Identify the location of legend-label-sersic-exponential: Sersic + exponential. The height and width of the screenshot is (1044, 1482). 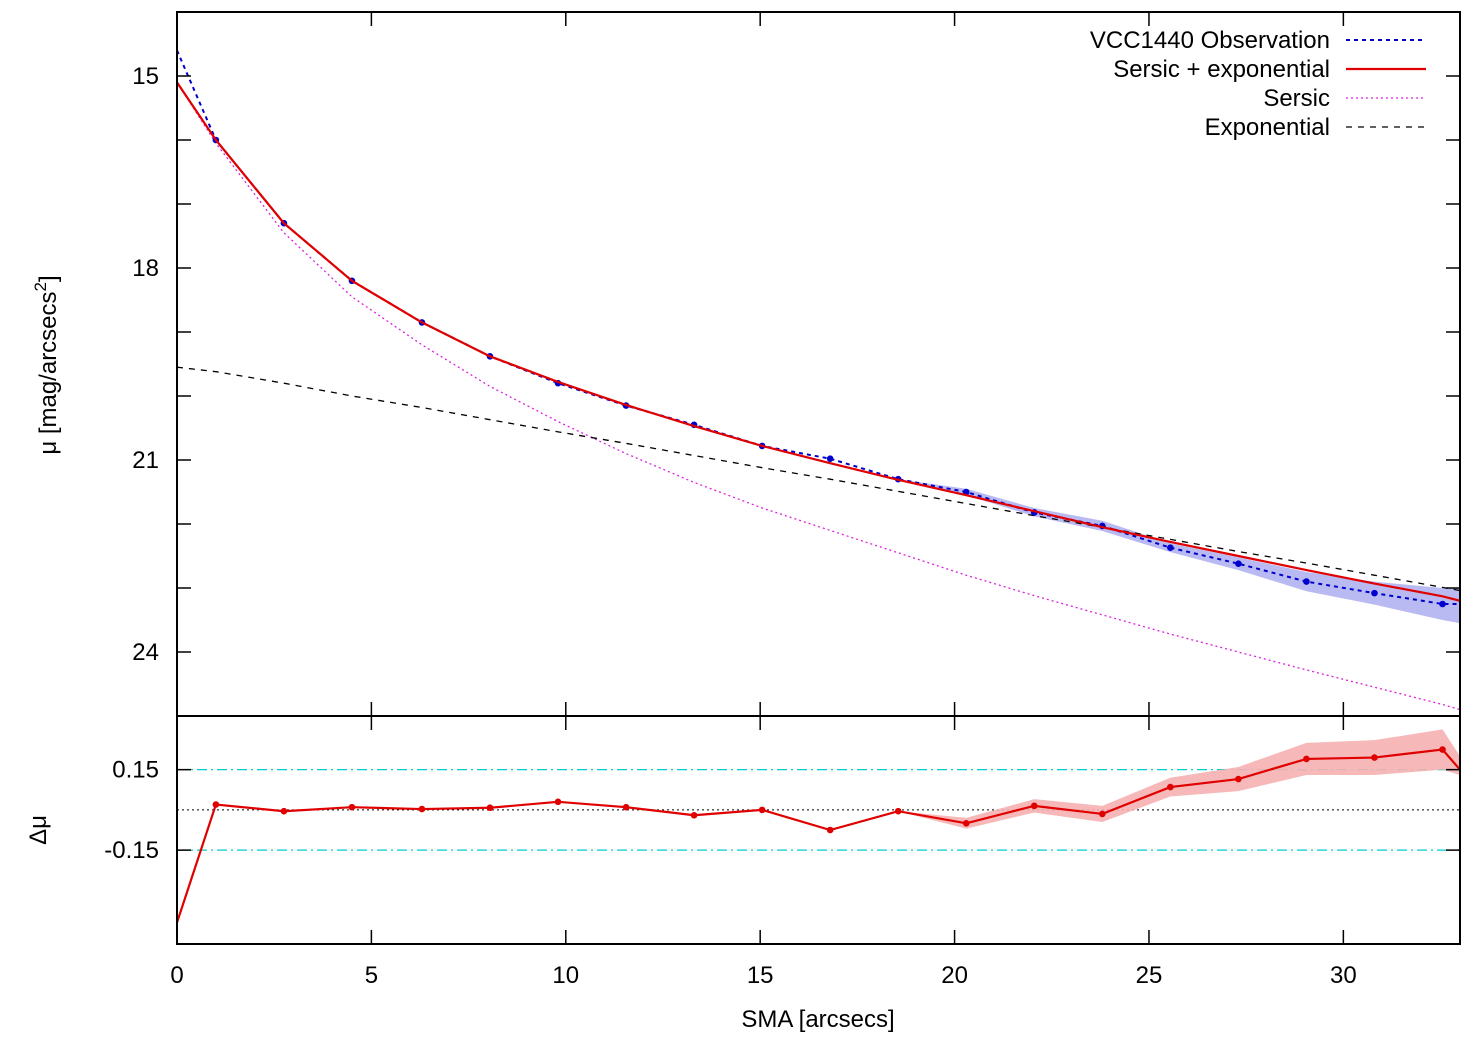
(1221, 69).